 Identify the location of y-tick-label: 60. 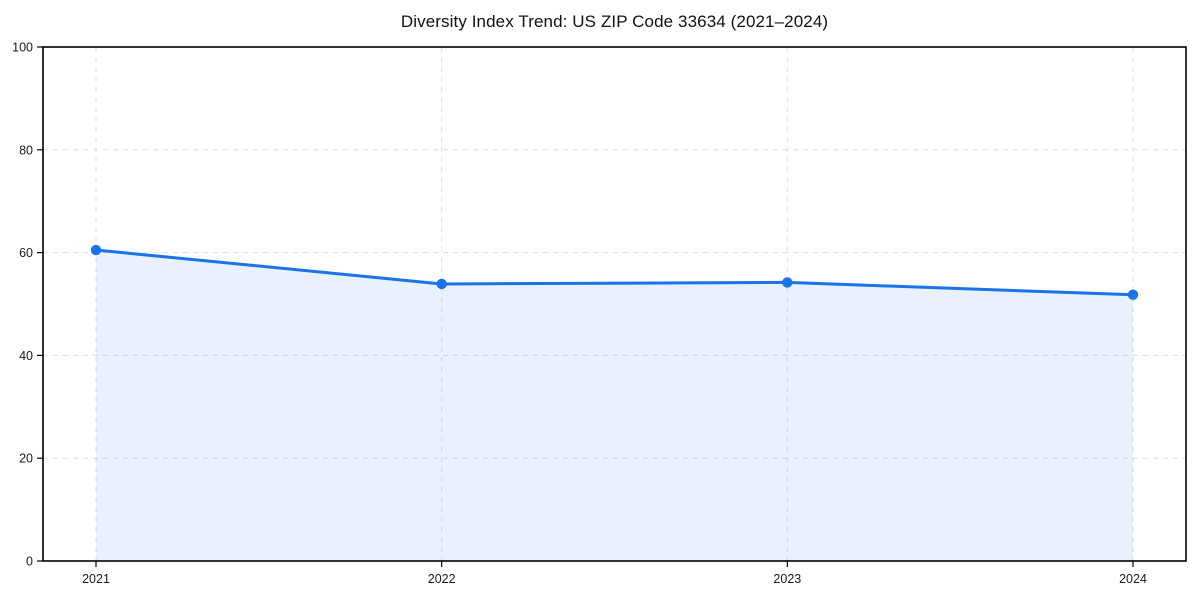
(26, 253).